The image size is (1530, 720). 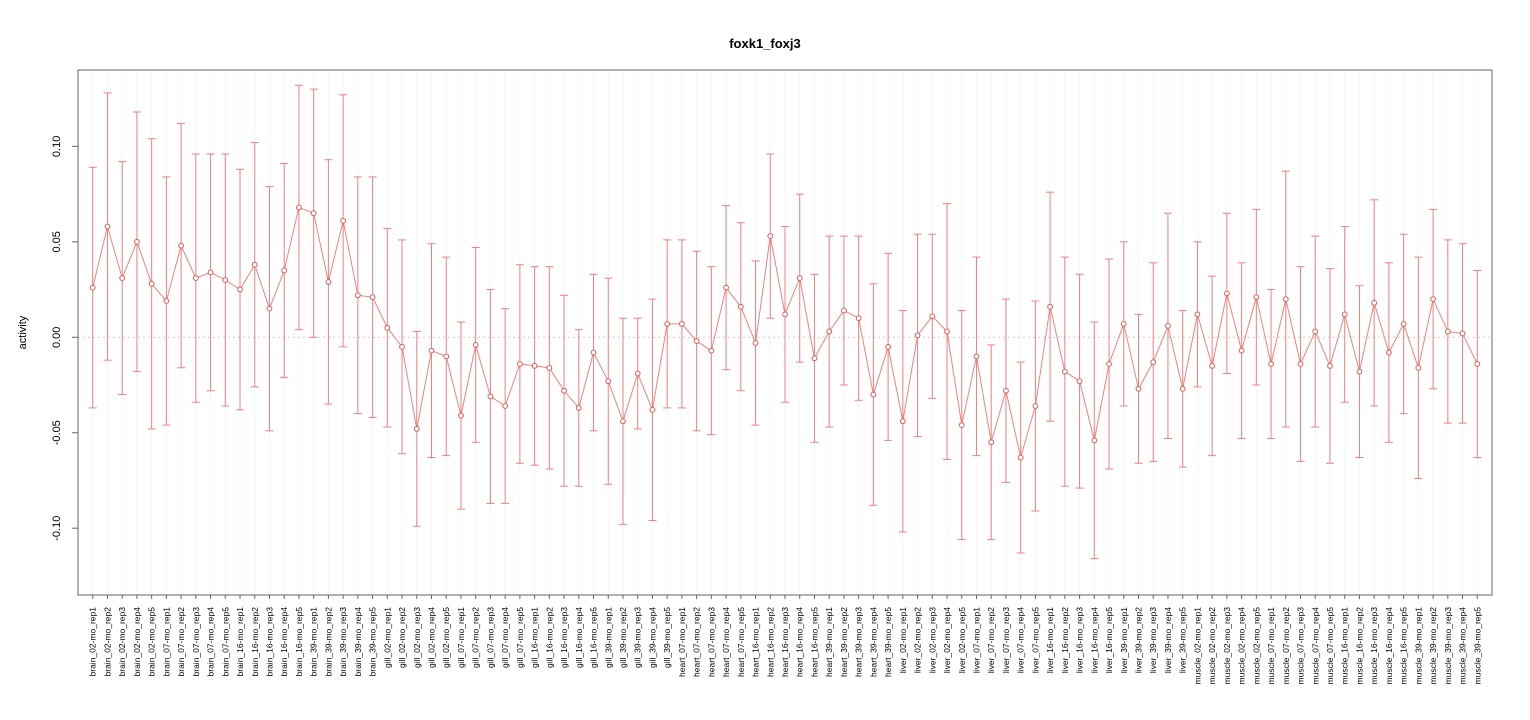 What do you see at coordinates (476, 637) in the screenshot?
I see `x-tick-label: gill_07-mo_rep2` at bounding box center [476, 637].